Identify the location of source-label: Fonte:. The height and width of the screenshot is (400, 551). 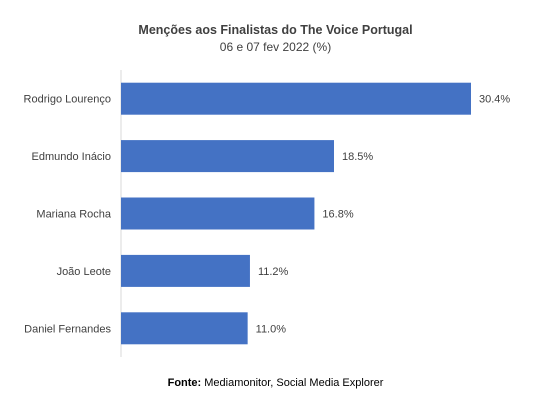
(184, 383).